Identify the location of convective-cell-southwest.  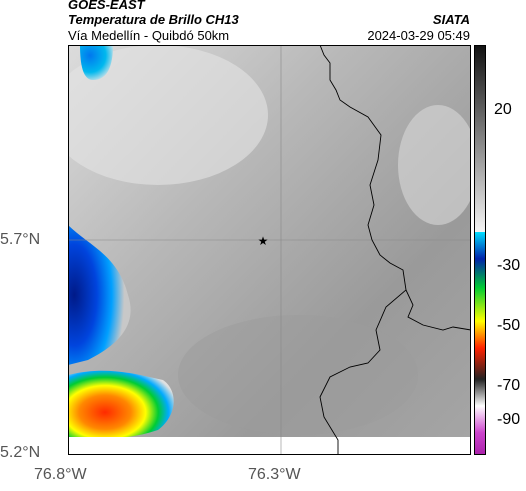
(121, 405).